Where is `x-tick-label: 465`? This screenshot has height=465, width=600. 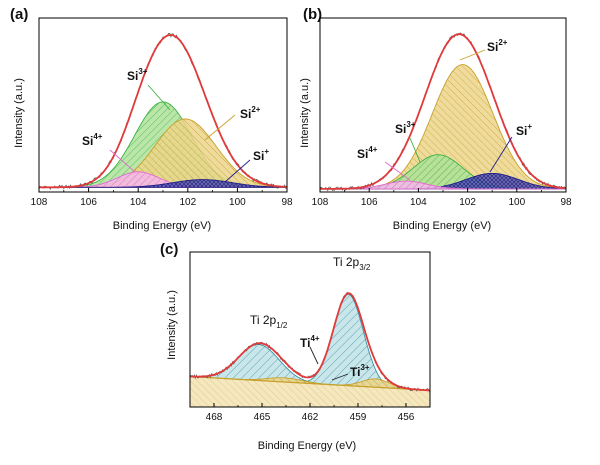 x-tick-label: 465 is located at coordinates (262, 417).